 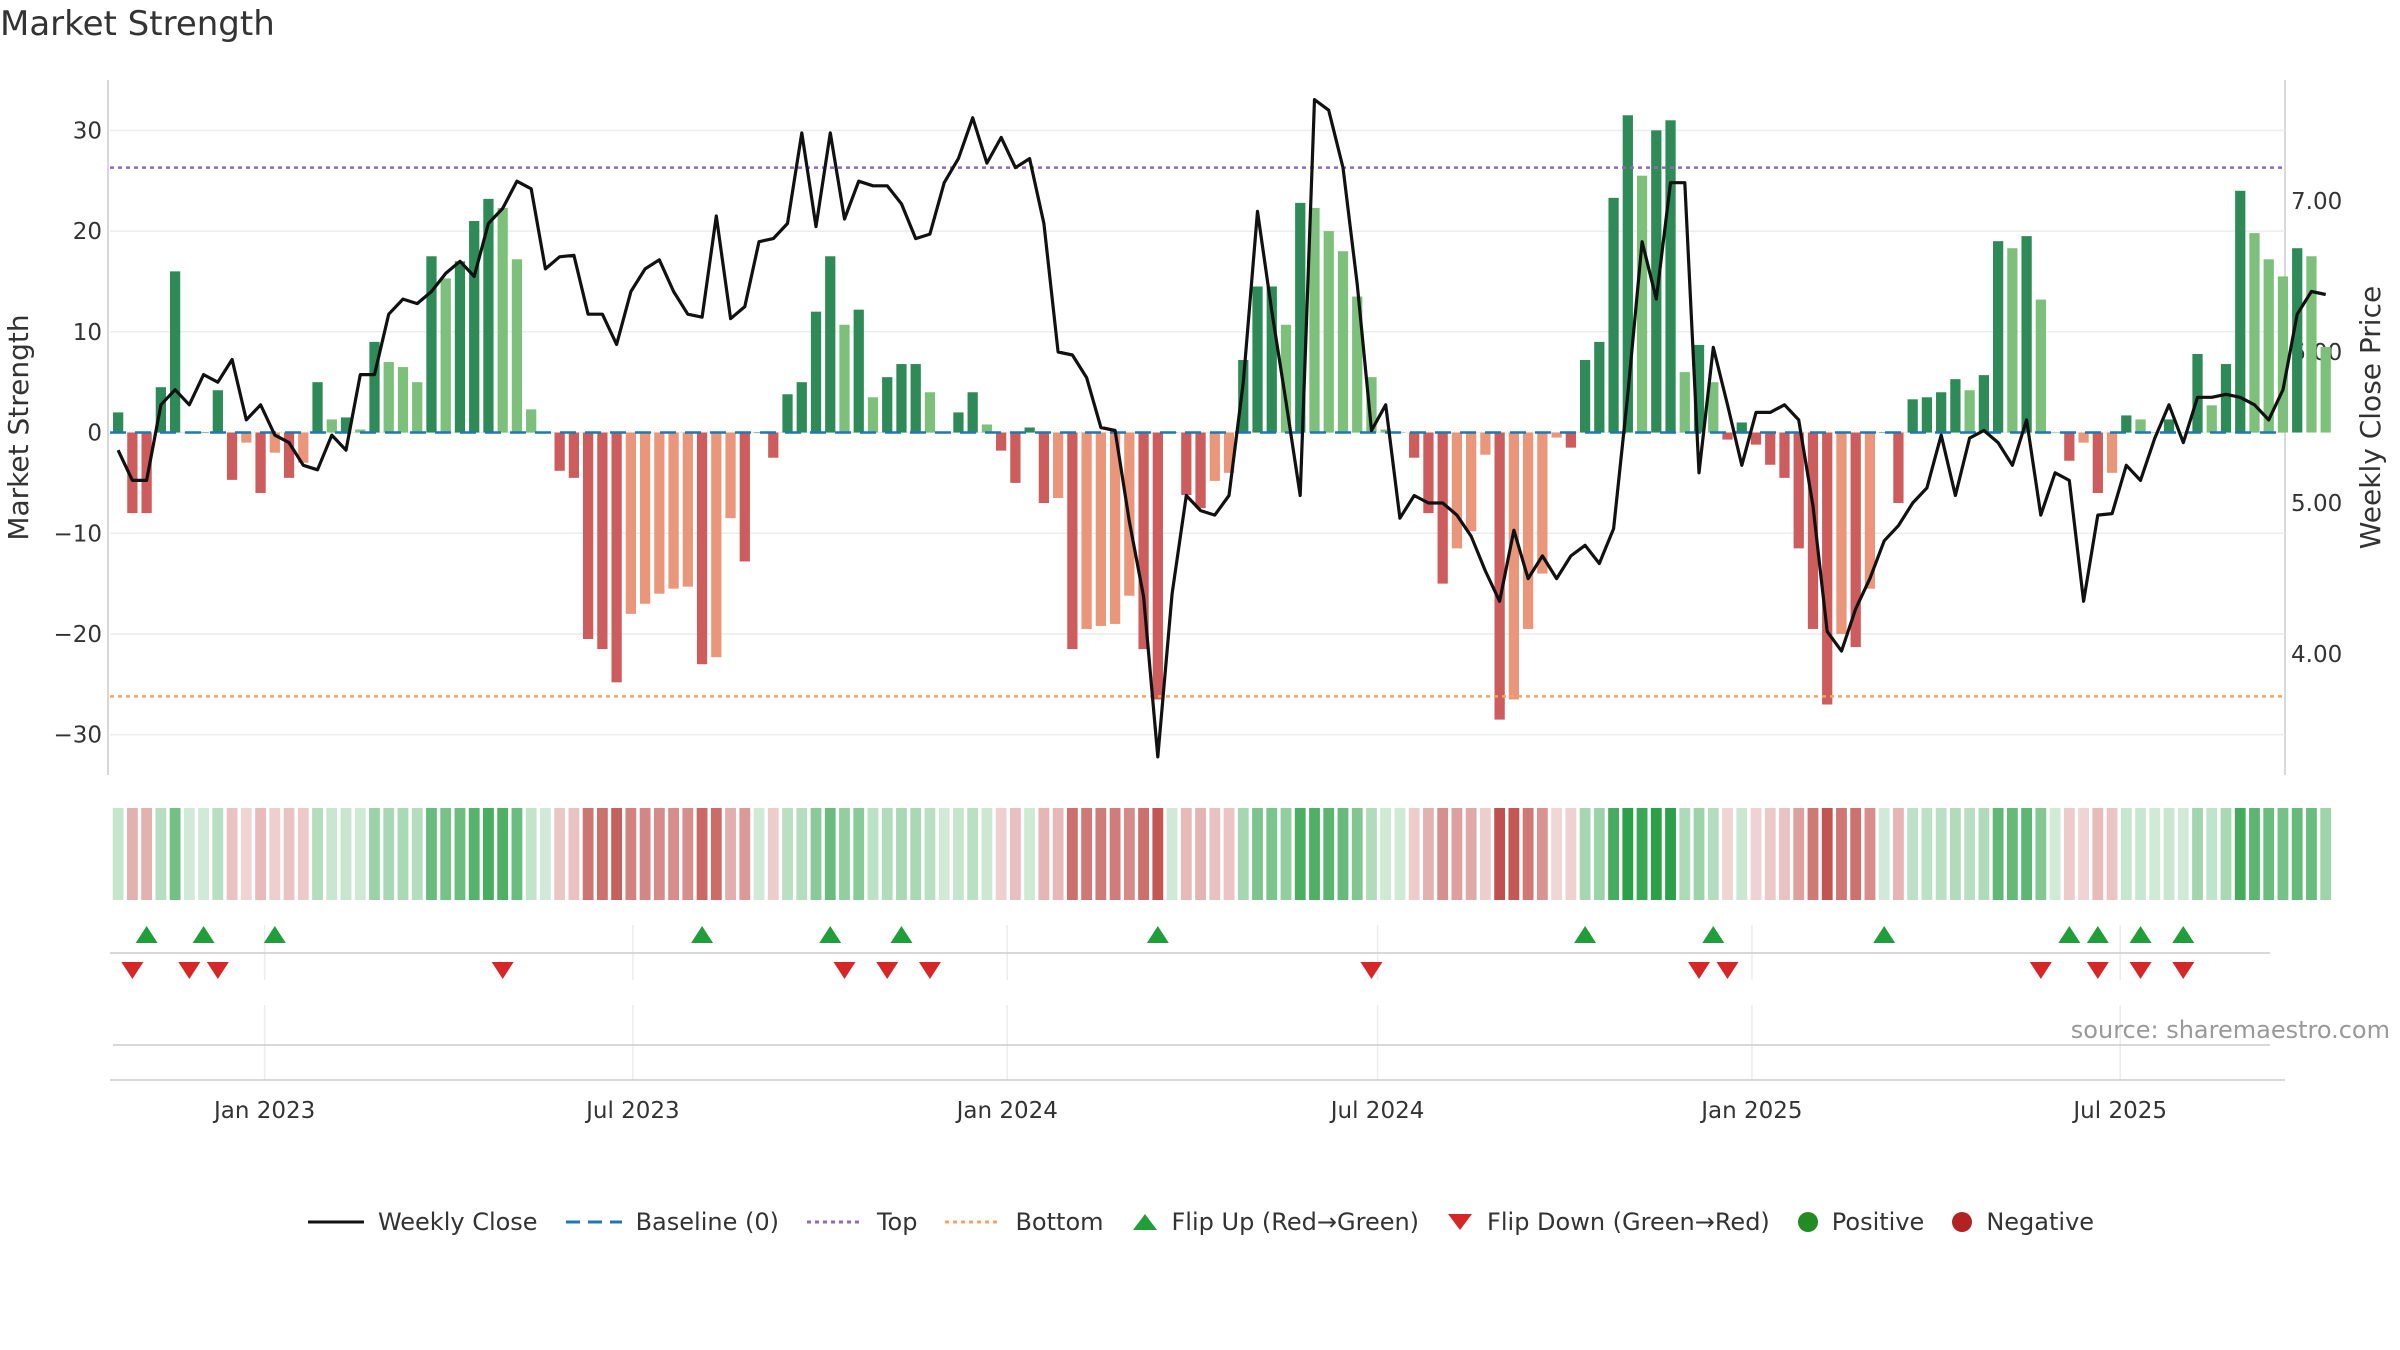 I want to click on legend-positive: Positive, so click(x=1860, y=1222).